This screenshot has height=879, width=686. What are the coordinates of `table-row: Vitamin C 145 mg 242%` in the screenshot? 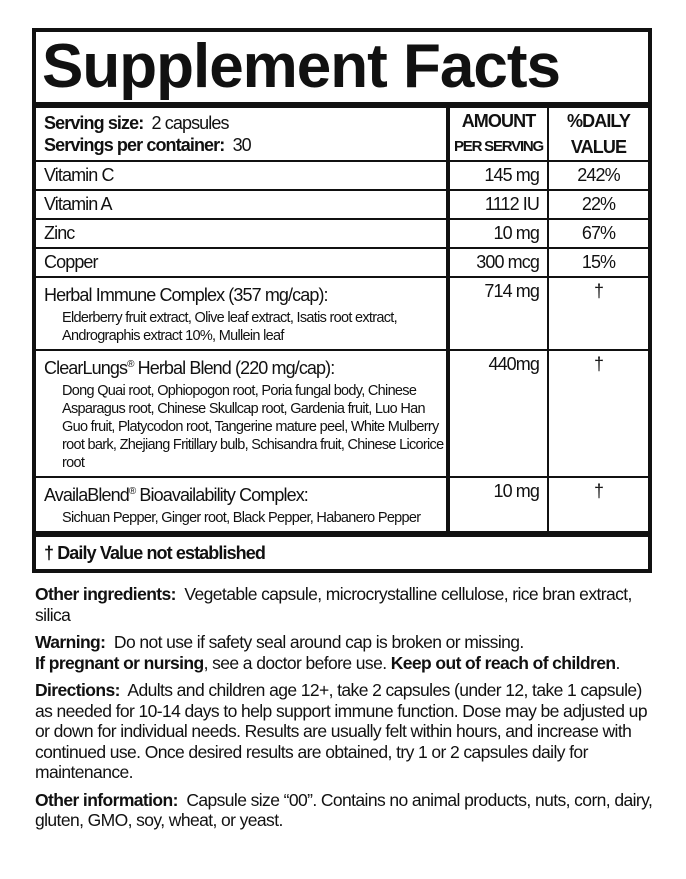 It's located at (342, 175).